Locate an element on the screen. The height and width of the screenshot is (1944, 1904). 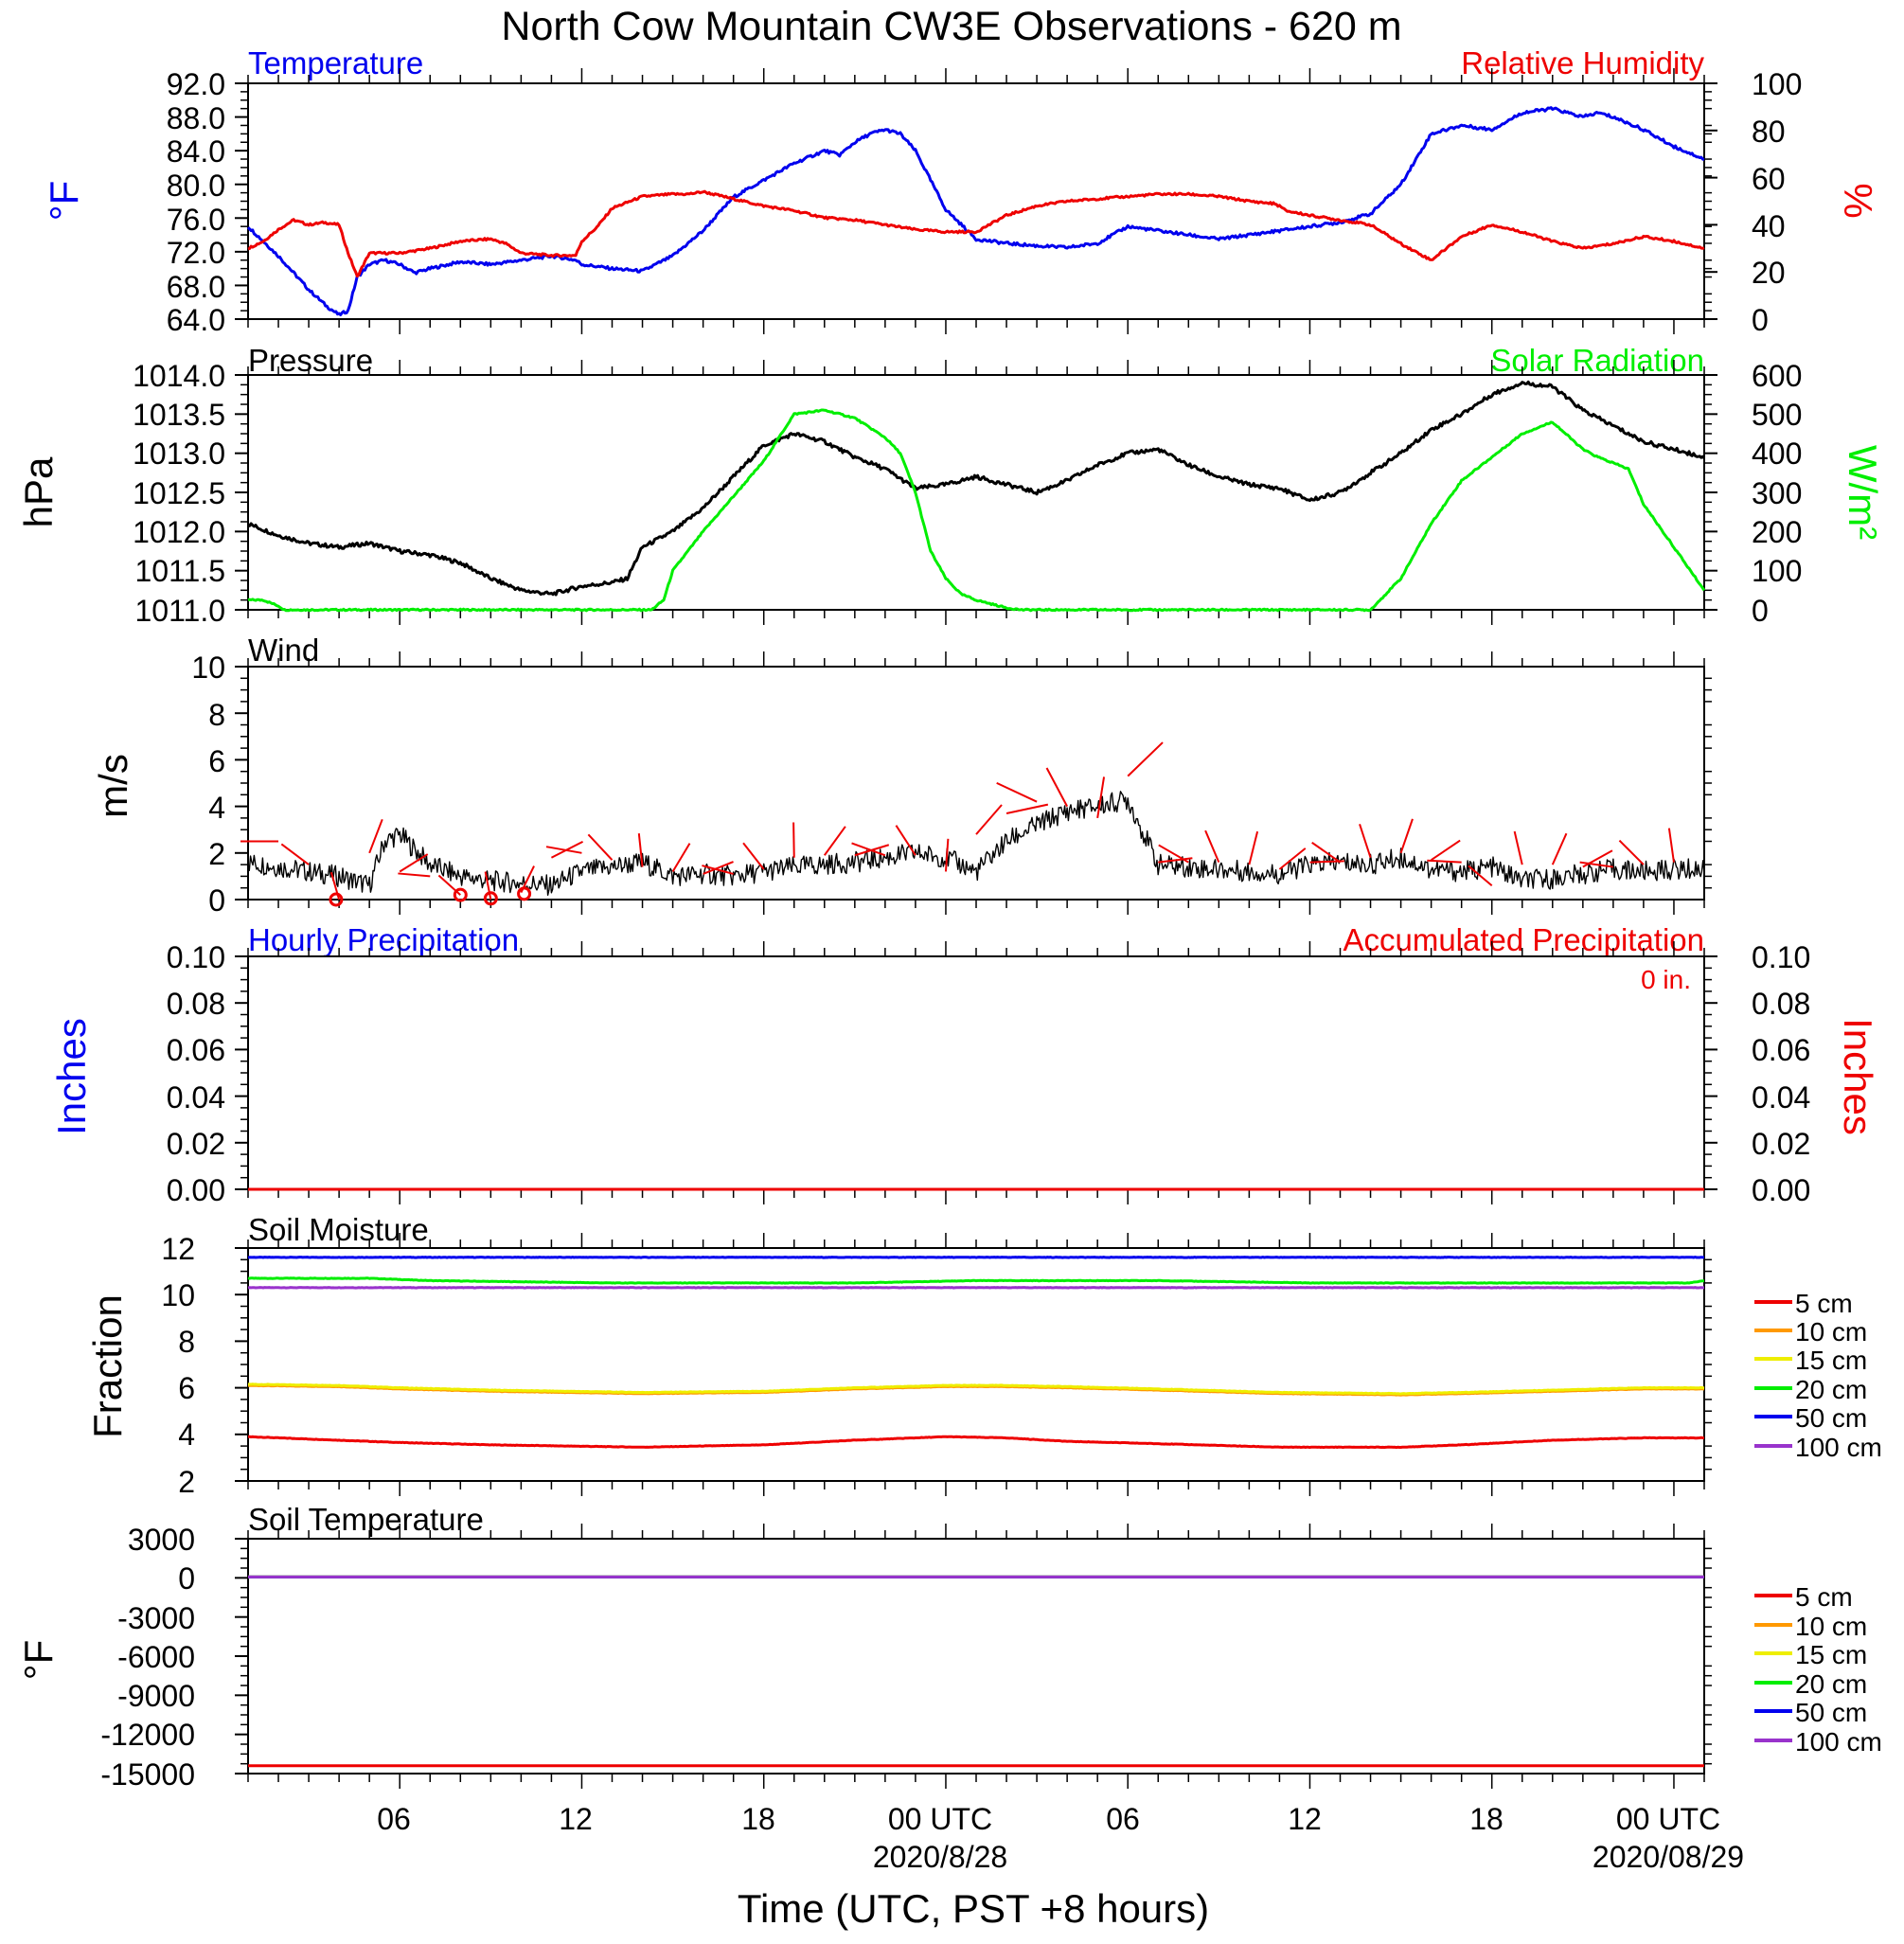
panel-temperature-yticks: 92.0 88.0 84.0 80.0 76.0 72.0 68.0 64.0 is located at coordinates (196, 202).